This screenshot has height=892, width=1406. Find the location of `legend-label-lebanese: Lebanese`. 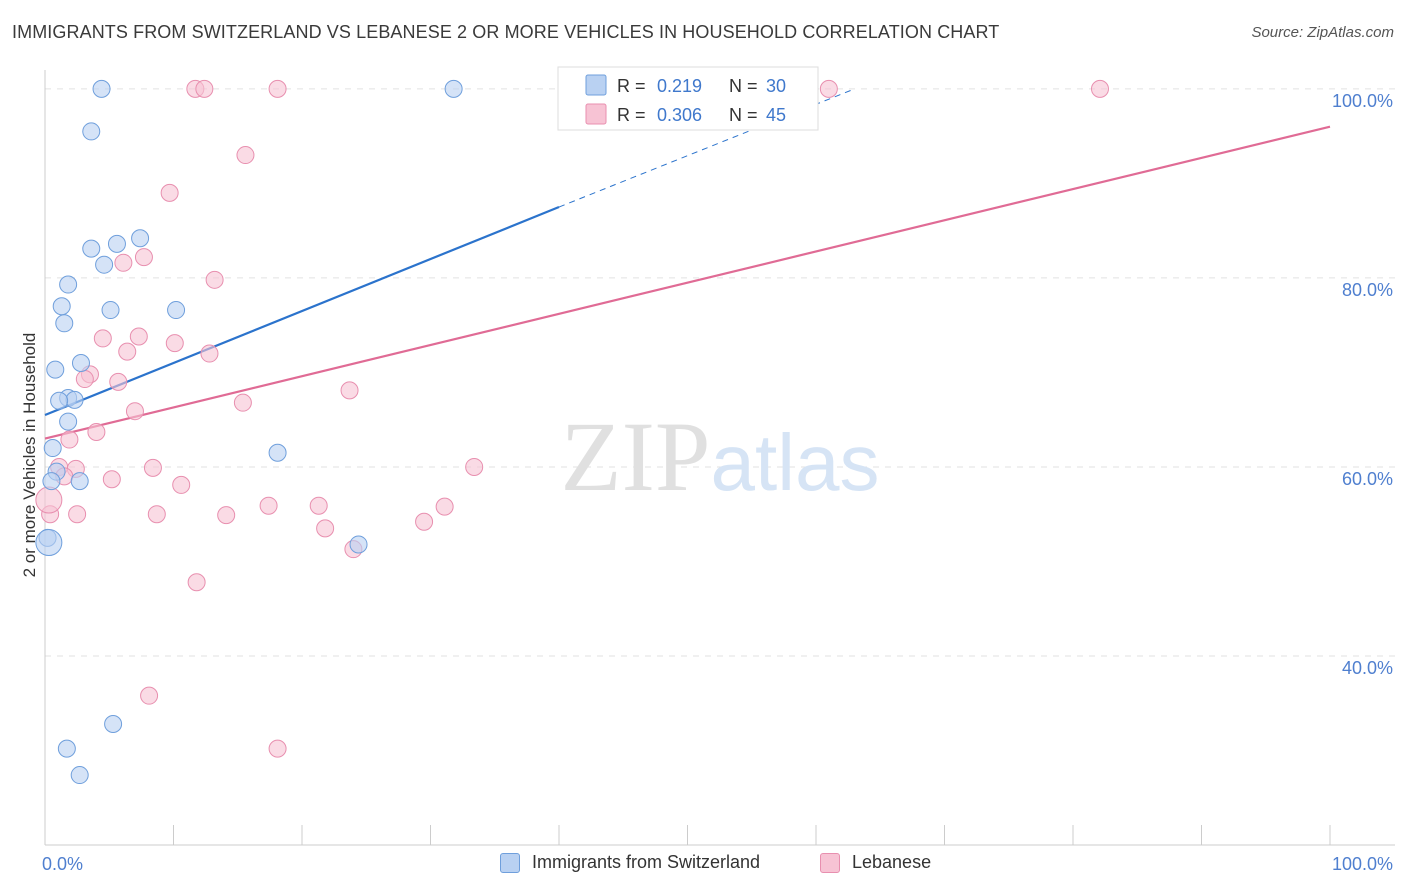

legend-label-lebanese: Lebanese is located at coordinates (892, 862).